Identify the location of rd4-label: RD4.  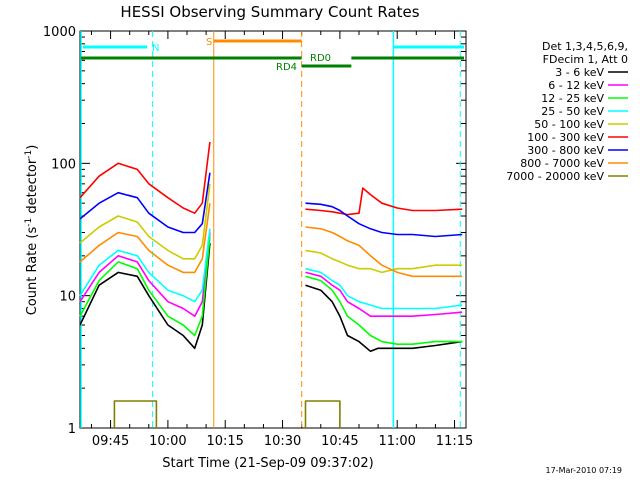
(286, 67).